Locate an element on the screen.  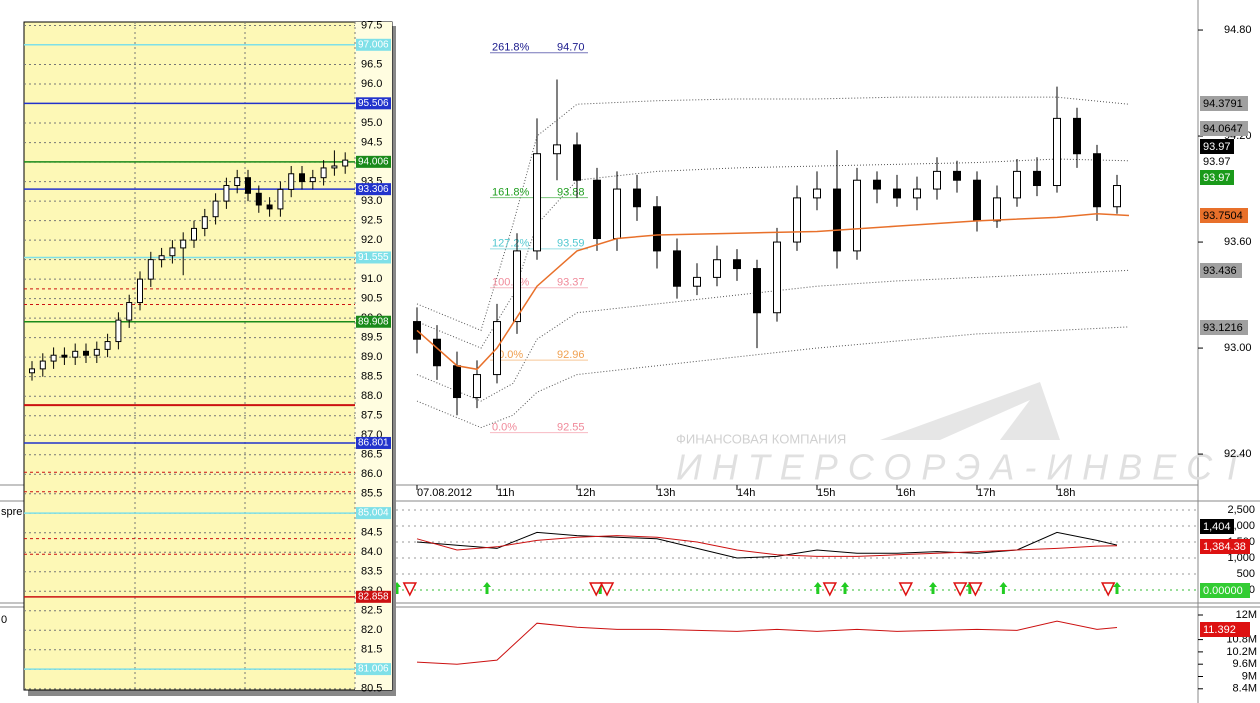
price-label: 94.3791 is located at coordinates (1223, 104).